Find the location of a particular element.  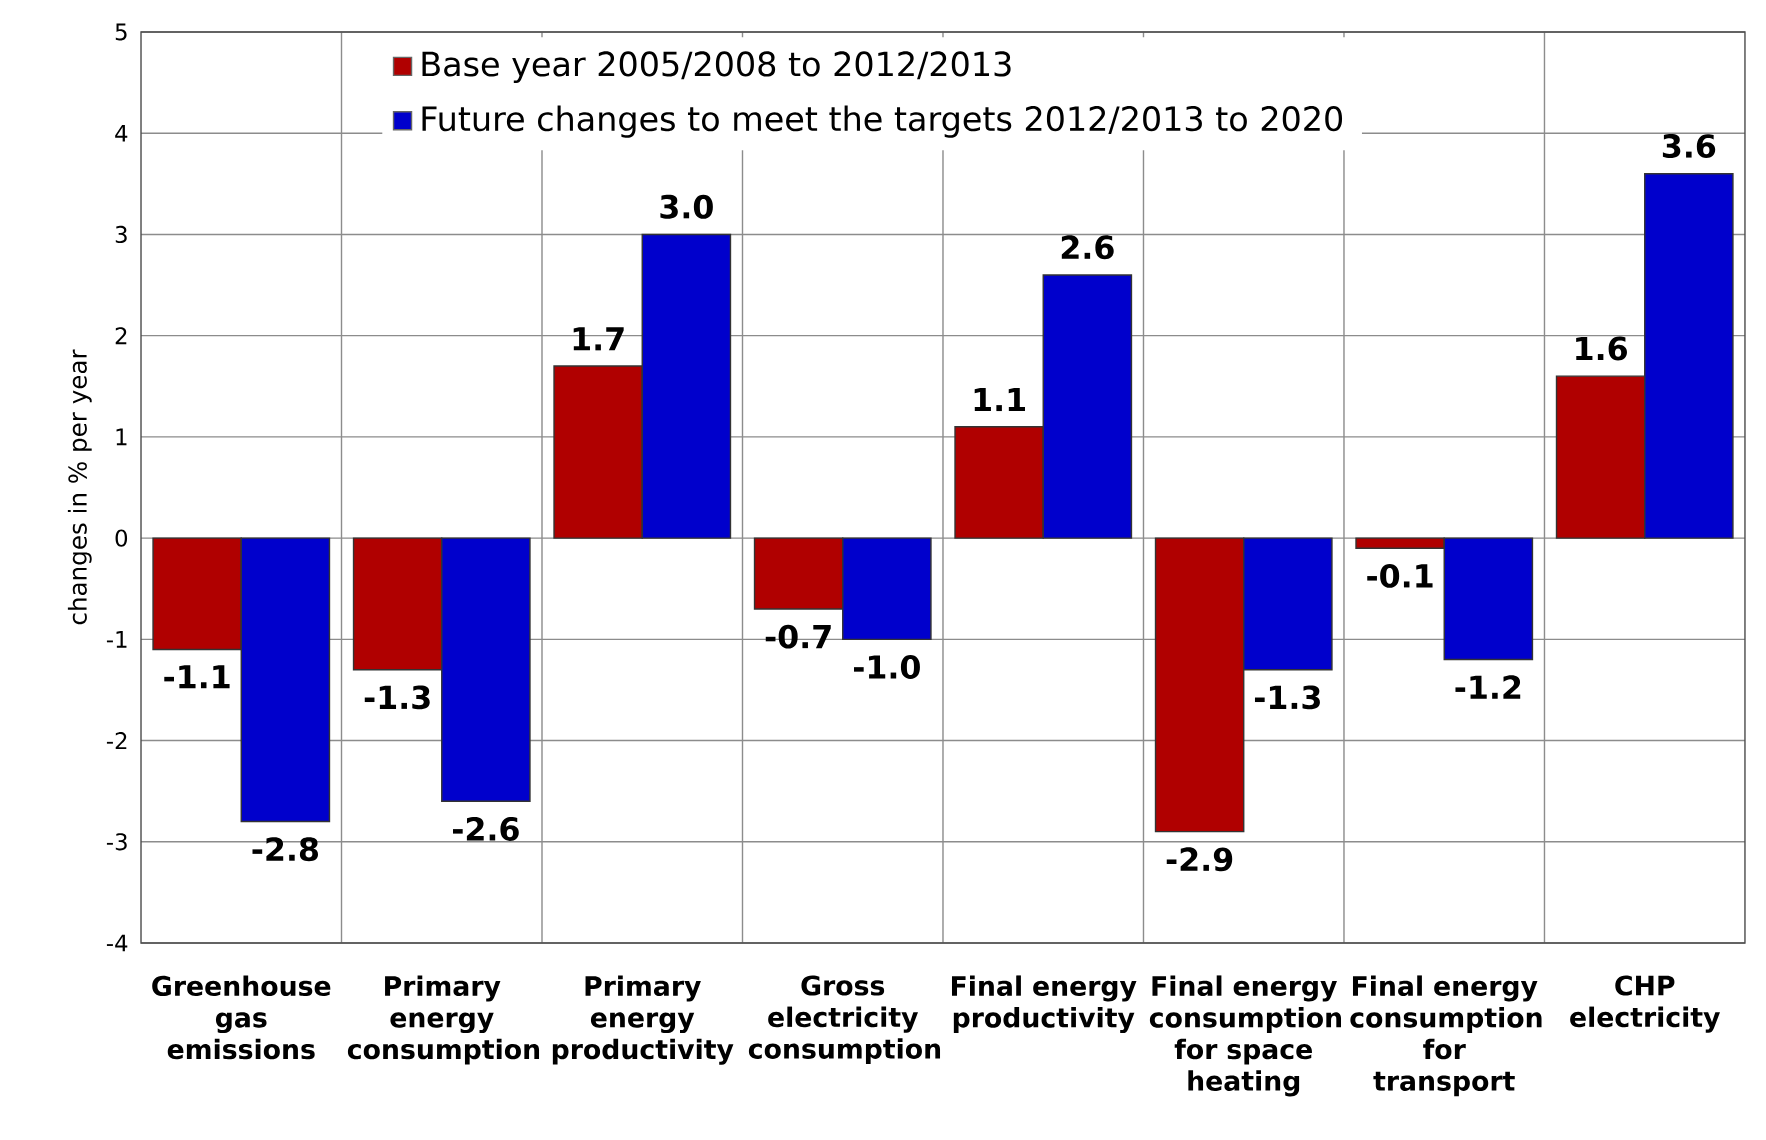

y-tick-label: 4 is located at coordinates (121, 133).